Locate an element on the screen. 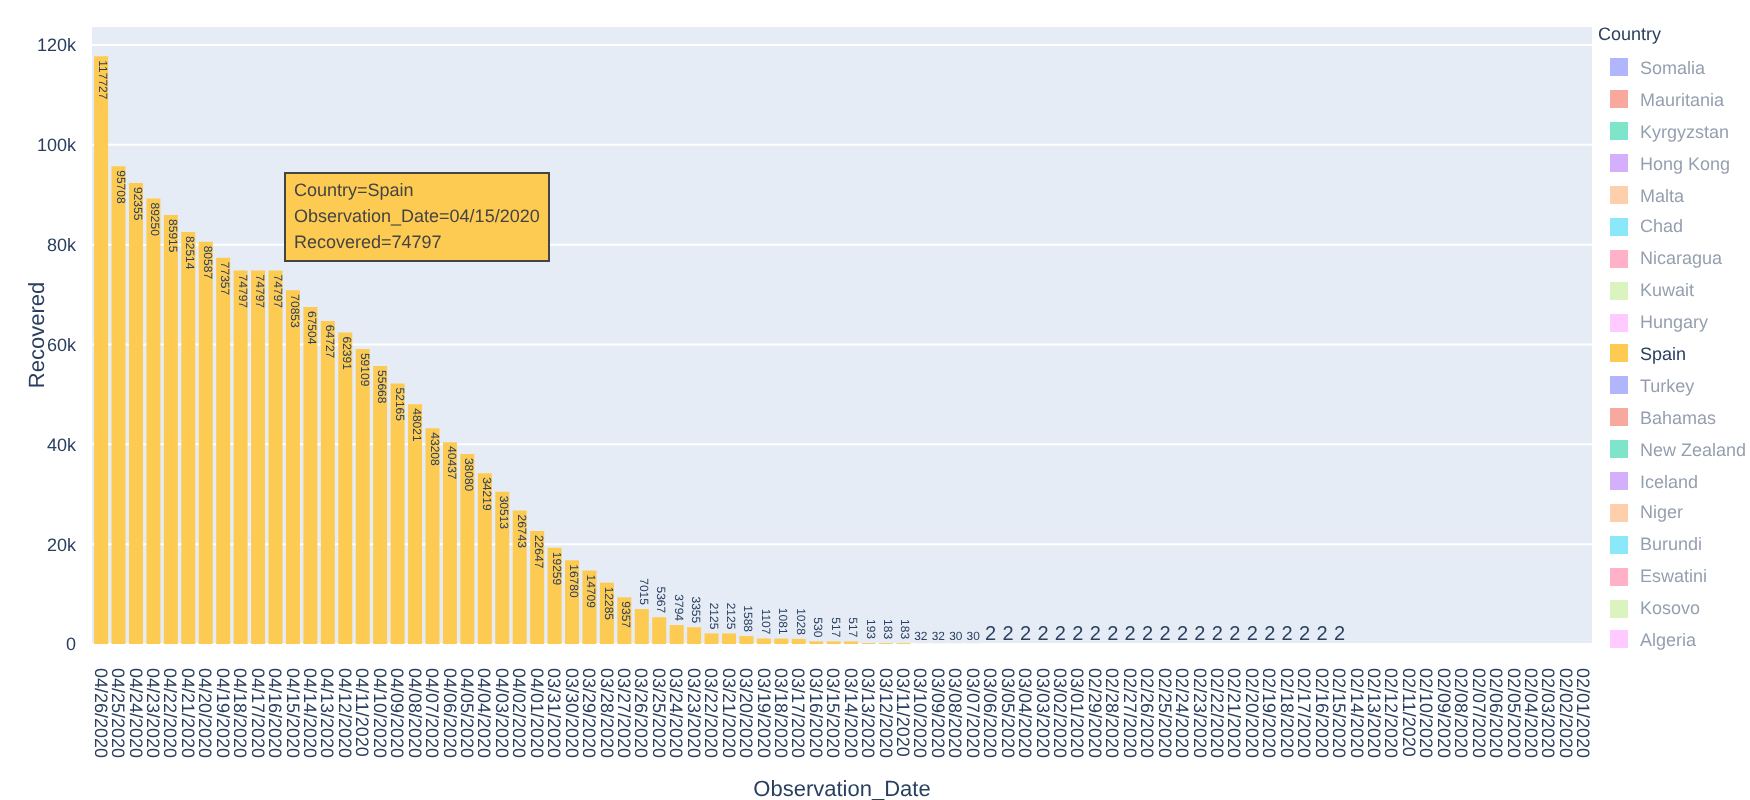  x-tick-label: 02/18/2020 is located at coordinates (1286, 713).